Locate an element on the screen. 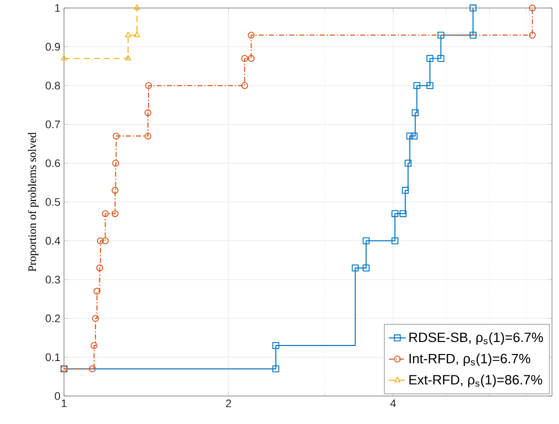 The image size is (559, 424). y-axis-title: Proportion of problems solved is located at coordinates (33, 202).